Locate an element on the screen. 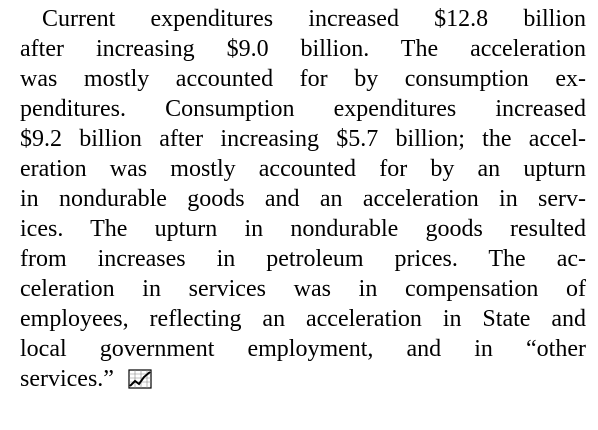  chart-icon is located at coordinates (140, 379).